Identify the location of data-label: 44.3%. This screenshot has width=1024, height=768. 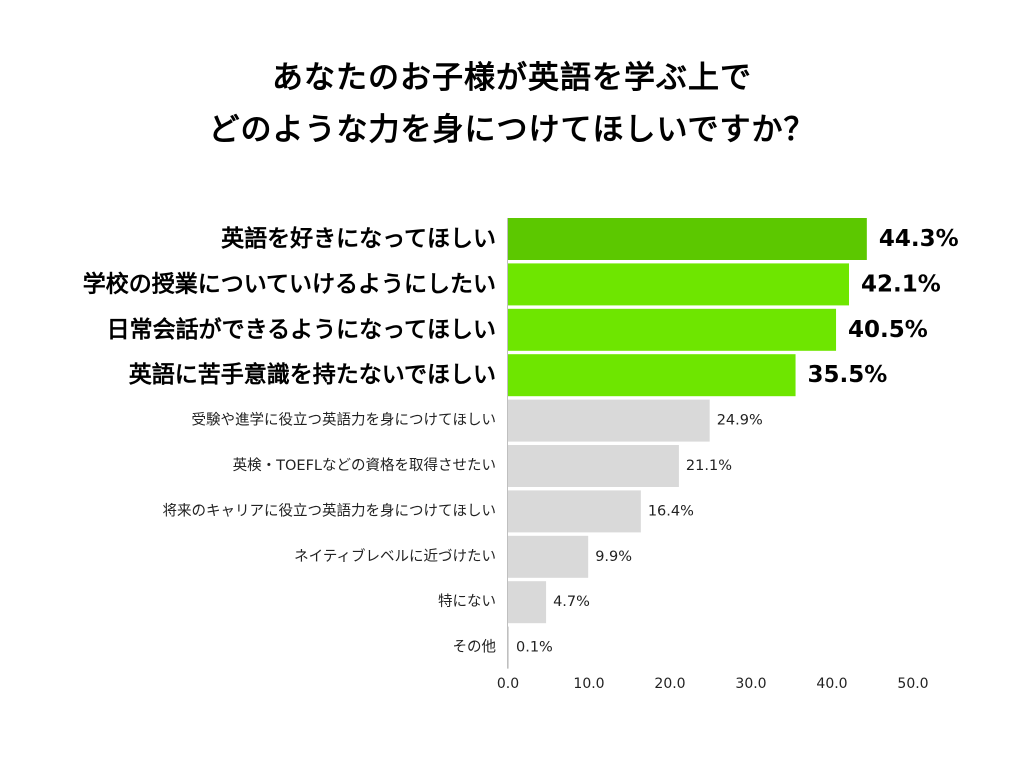
(919, 239).